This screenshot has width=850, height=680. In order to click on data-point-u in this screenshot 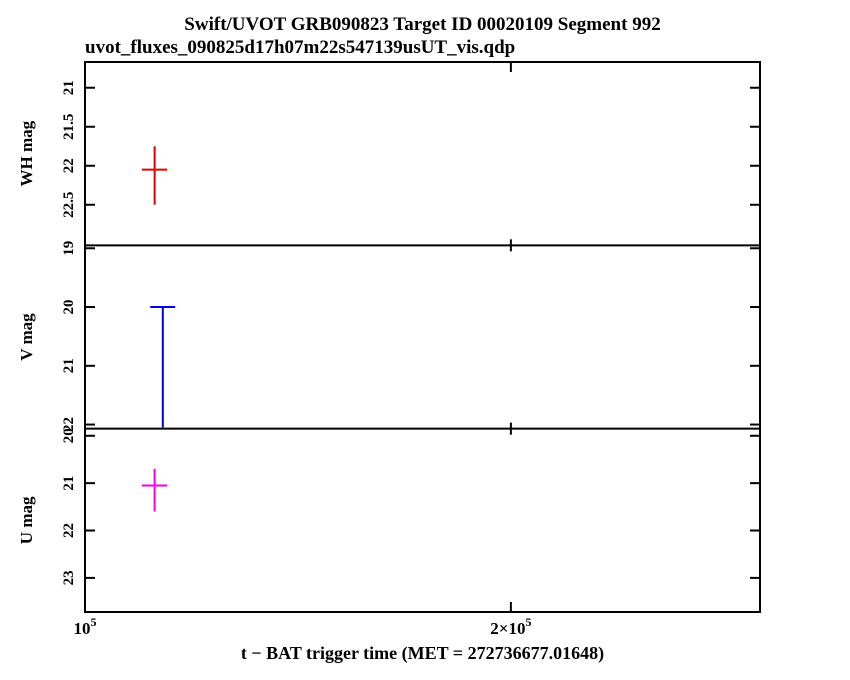, I will do `click(154, 490)`.